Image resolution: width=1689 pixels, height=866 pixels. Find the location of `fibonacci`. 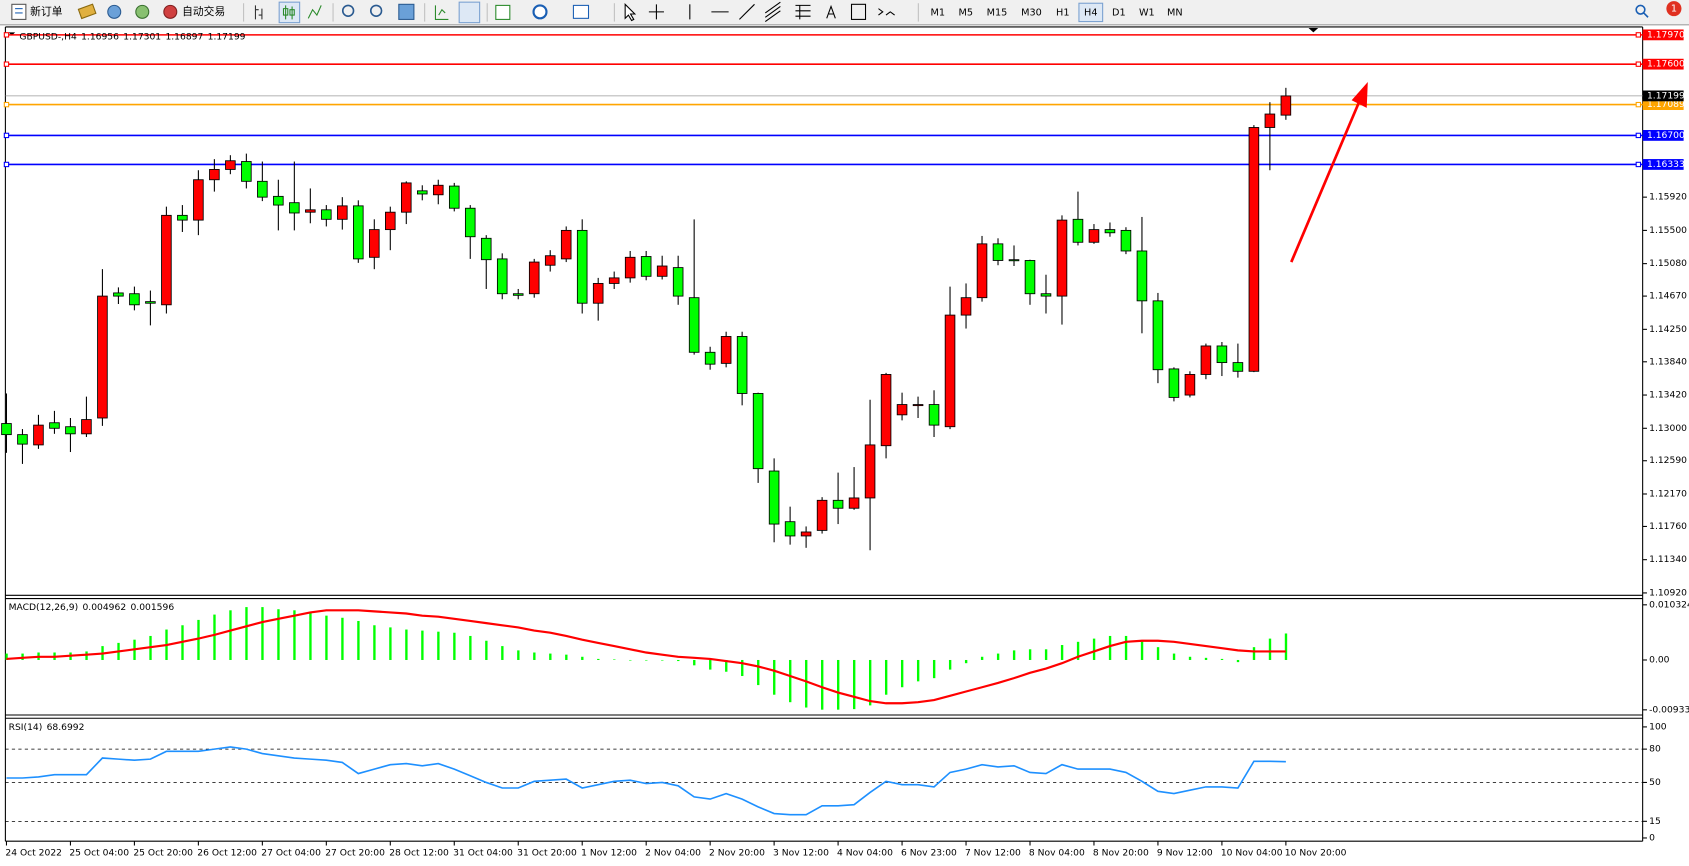

fibonacci is located at coordinates (803, 12).